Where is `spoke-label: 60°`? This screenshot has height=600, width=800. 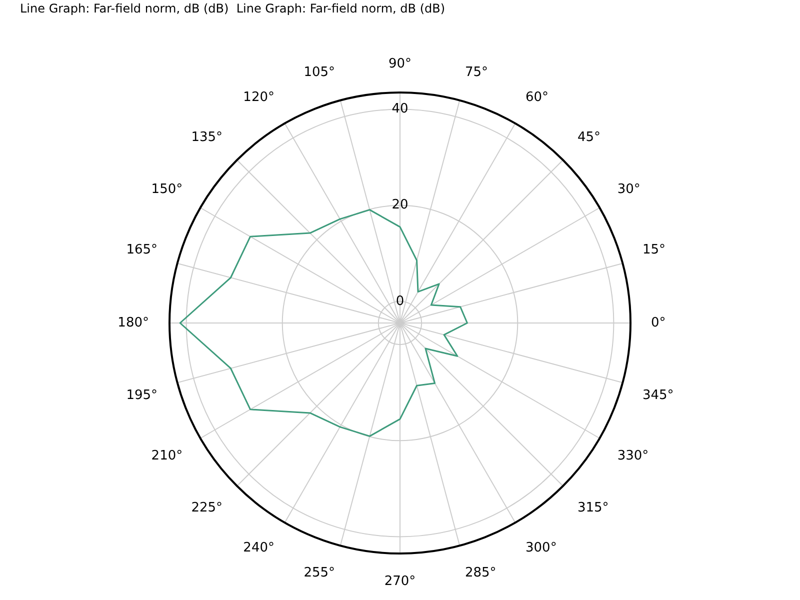 spoke-label: 60° is located at coordinates (537, 98).